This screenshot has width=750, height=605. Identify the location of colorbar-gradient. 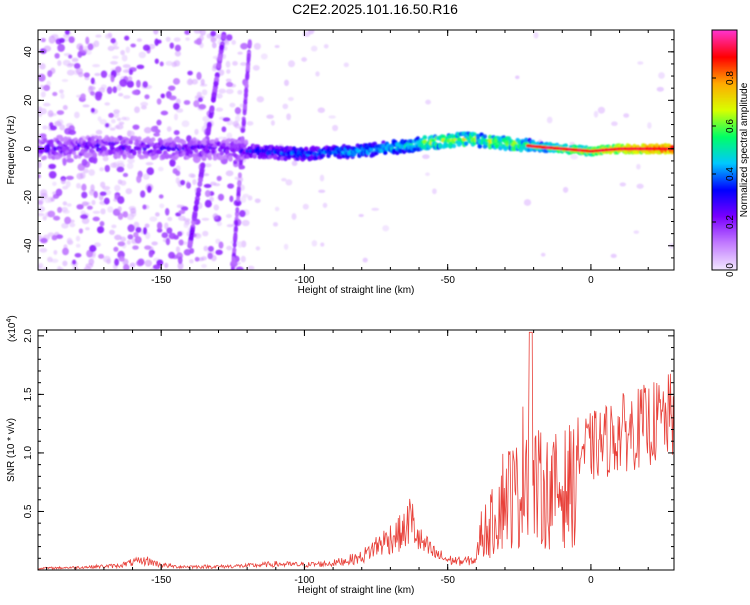
(724, 150).